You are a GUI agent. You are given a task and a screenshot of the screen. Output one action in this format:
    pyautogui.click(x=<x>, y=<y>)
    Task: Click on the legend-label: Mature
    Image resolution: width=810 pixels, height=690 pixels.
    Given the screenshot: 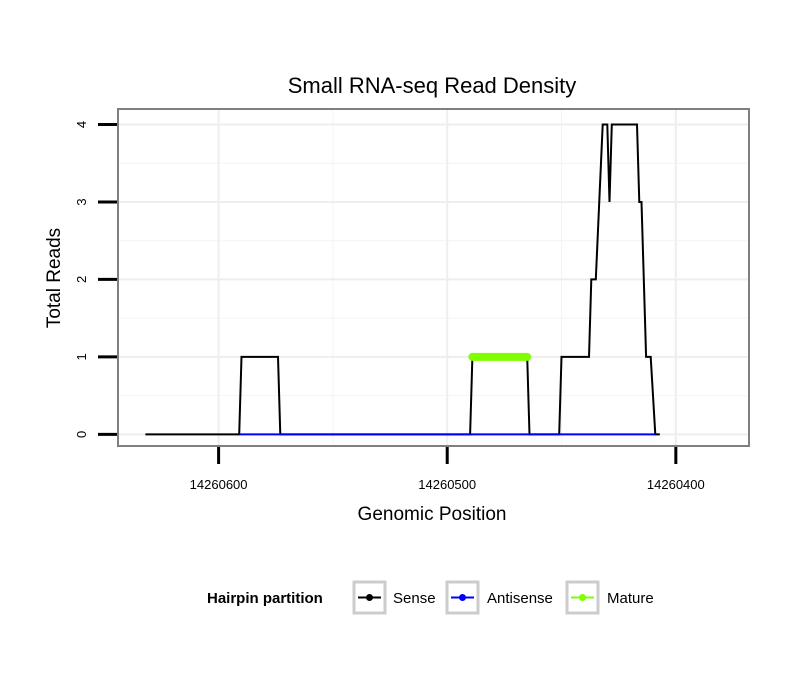 What is the action you would take?
    pyautogui.click(x=630, y=598)
    